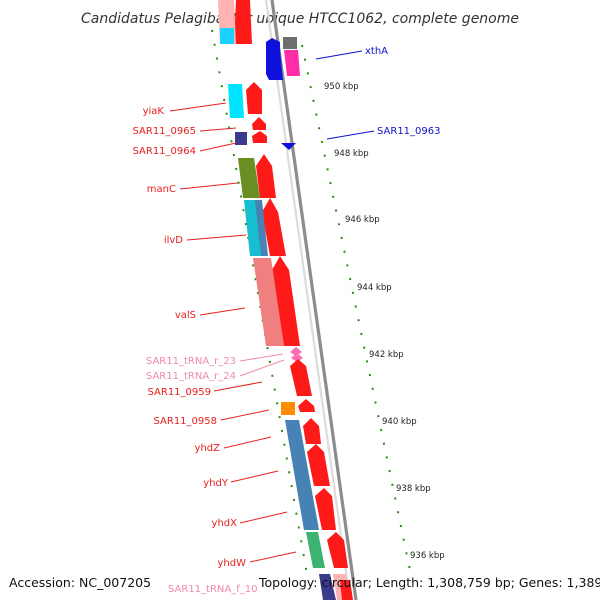 The height and width of the screenshot is (600, 600). What do you see at coordinates (362, 220) in the screenshot?
I see `scale-label-946: 946 kbp` at bounding box center [362, 220].